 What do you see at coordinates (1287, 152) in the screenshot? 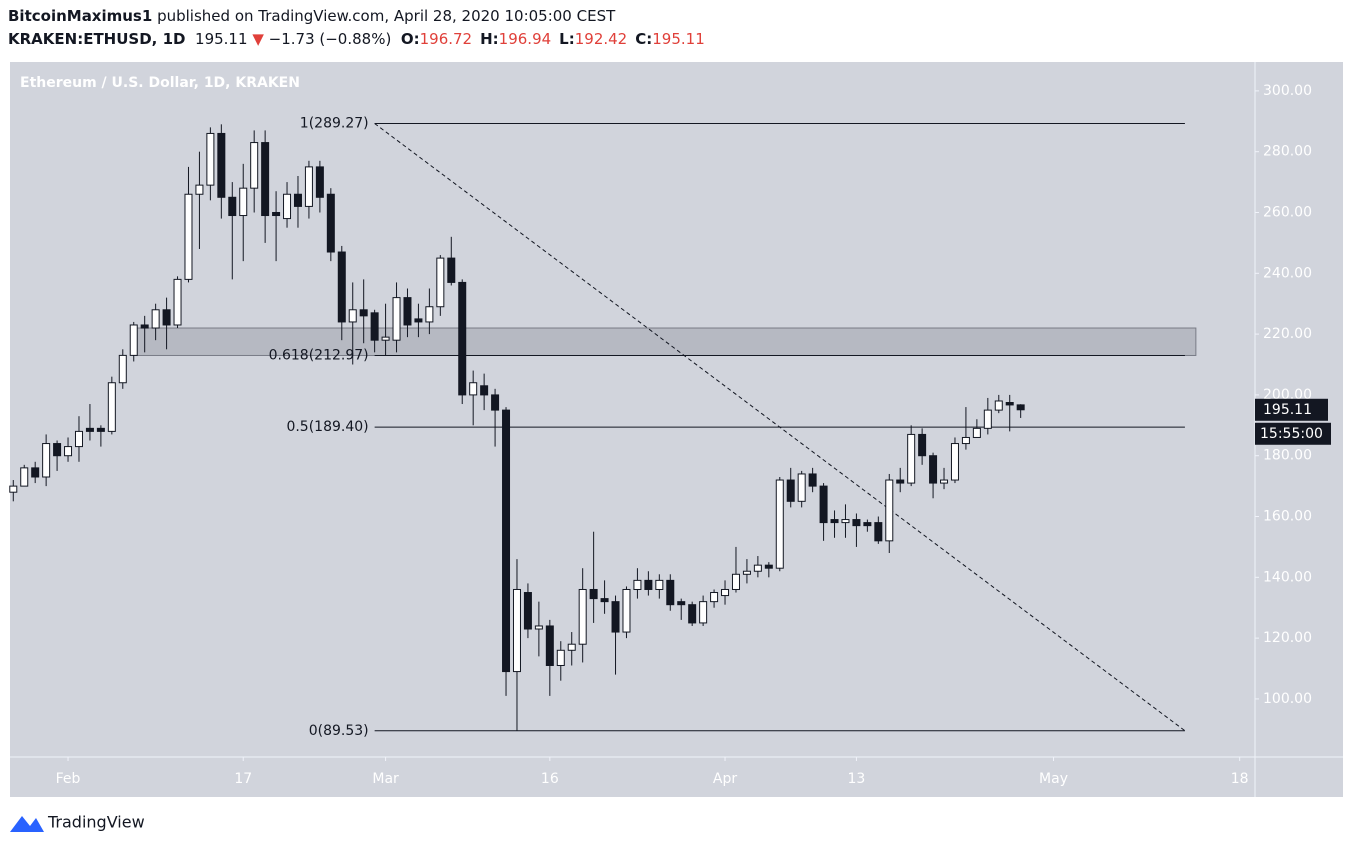
I see `y-tick-label: 280.00` at bounding box center [1287, 152].